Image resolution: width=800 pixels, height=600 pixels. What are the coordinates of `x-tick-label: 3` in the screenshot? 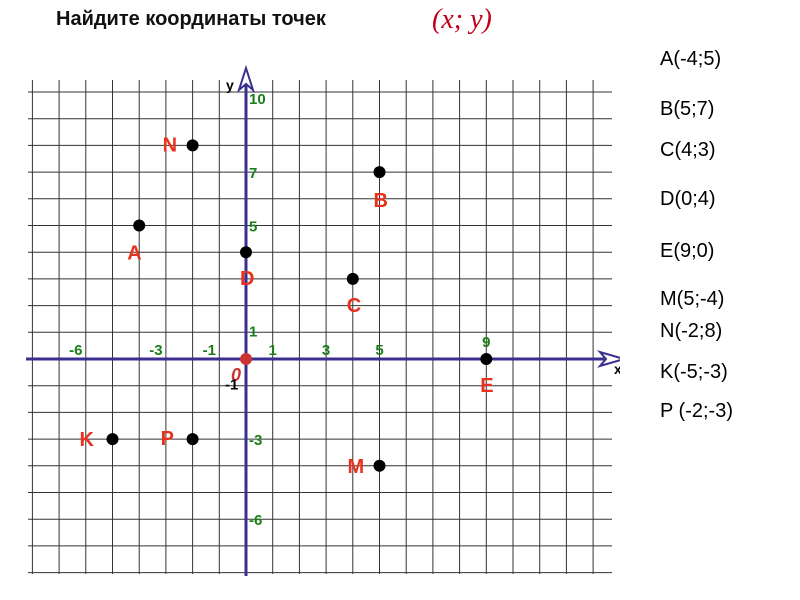 It's located at (326, 350).